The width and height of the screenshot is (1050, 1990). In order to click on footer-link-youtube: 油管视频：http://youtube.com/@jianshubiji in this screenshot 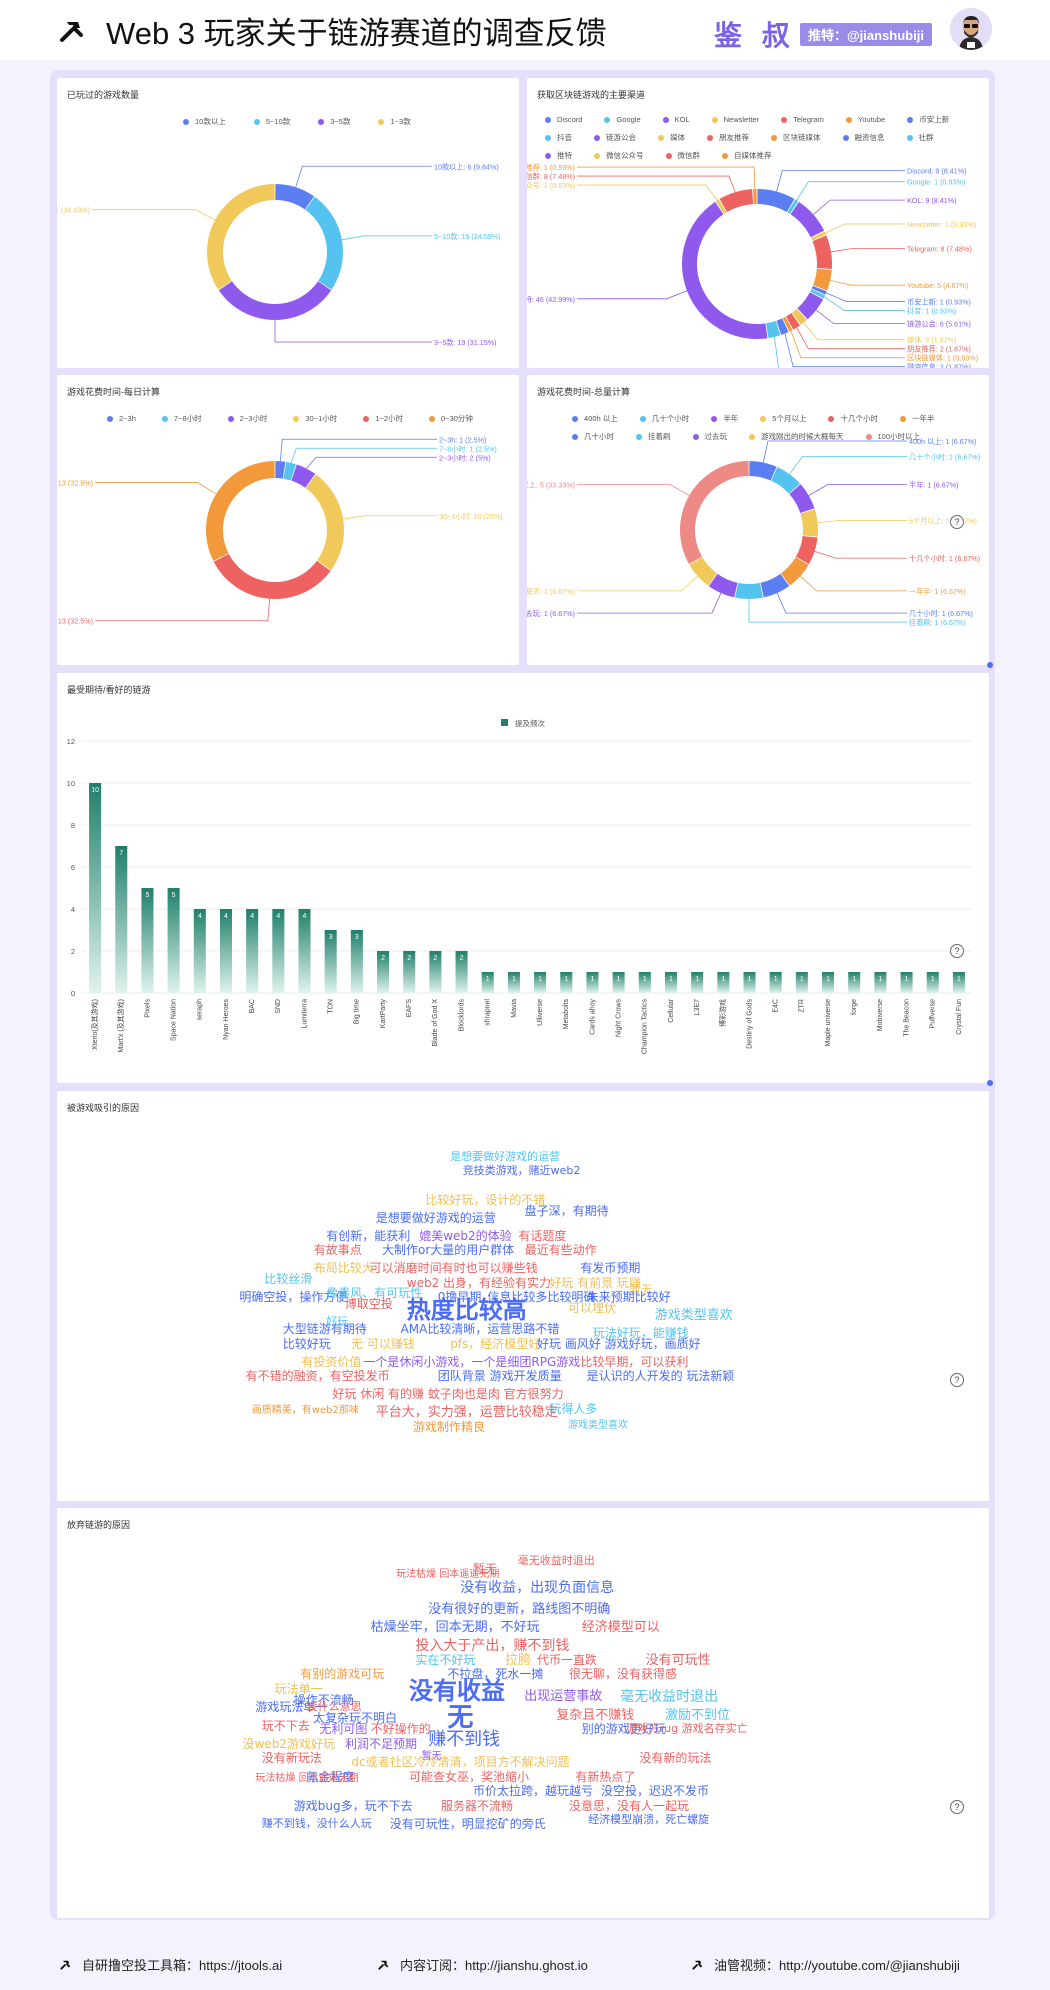, I will do `click(825, 1964)`.